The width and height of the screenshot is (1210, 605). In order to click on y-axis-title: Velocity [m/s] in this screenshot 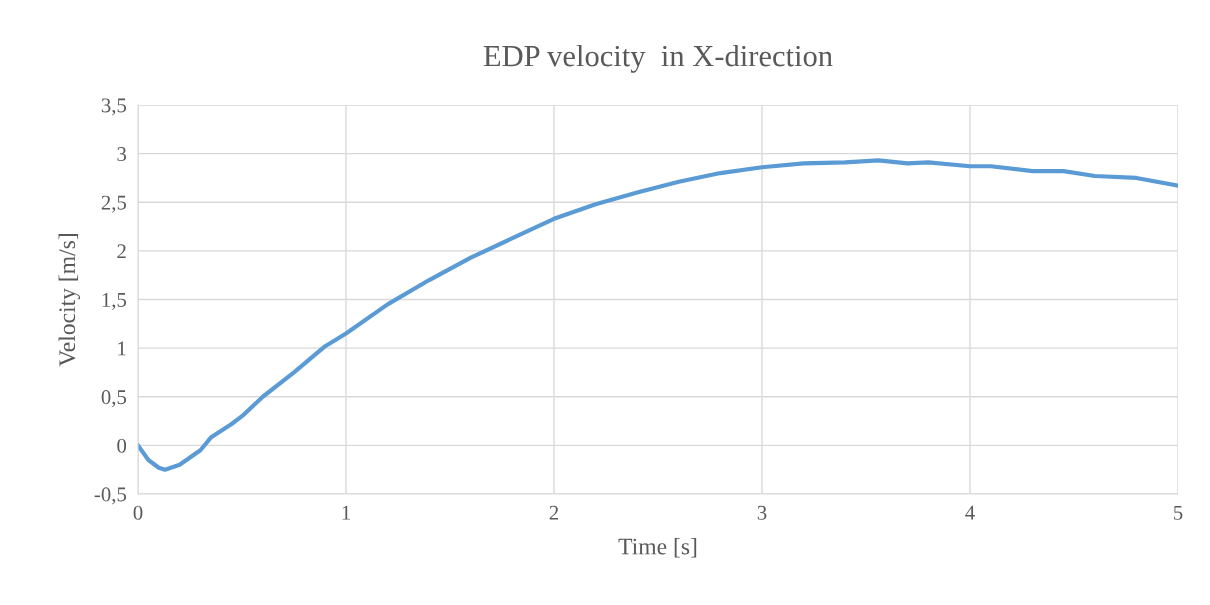, I will do `click(69, 300)`.